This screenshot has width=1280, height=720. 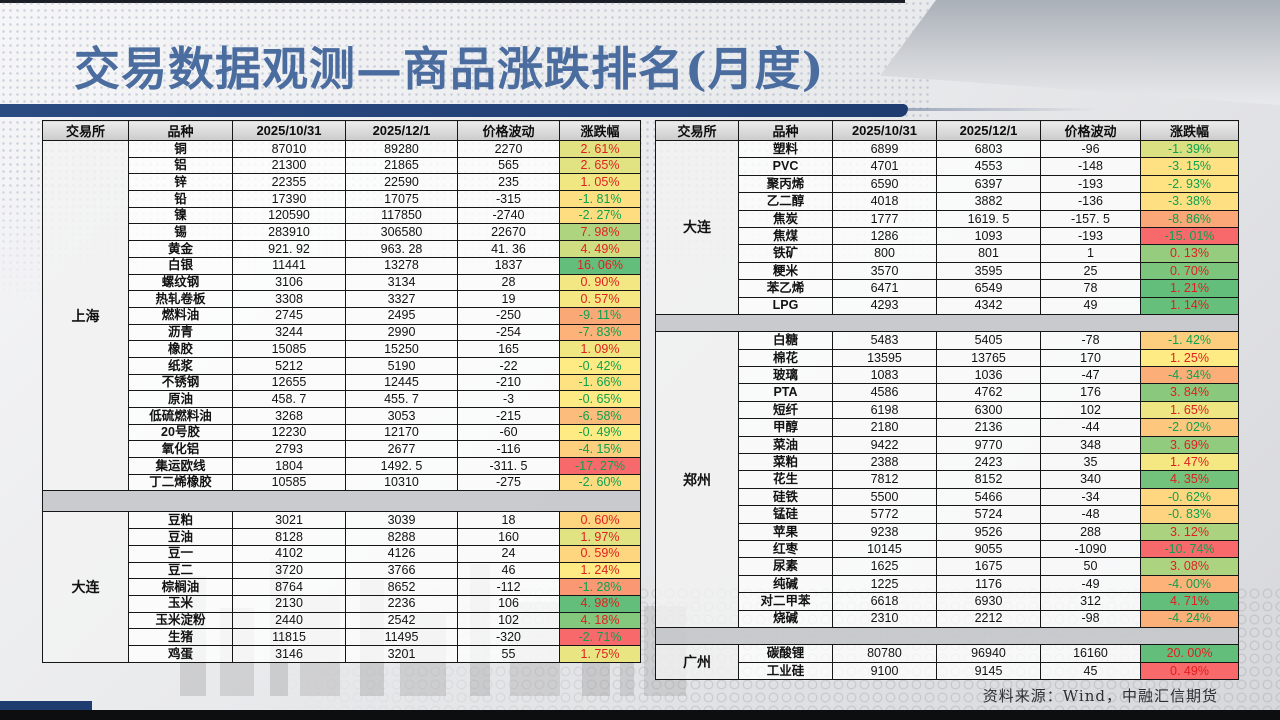 I want to click on exchange-label: 大连, so click(x=85, y=587).